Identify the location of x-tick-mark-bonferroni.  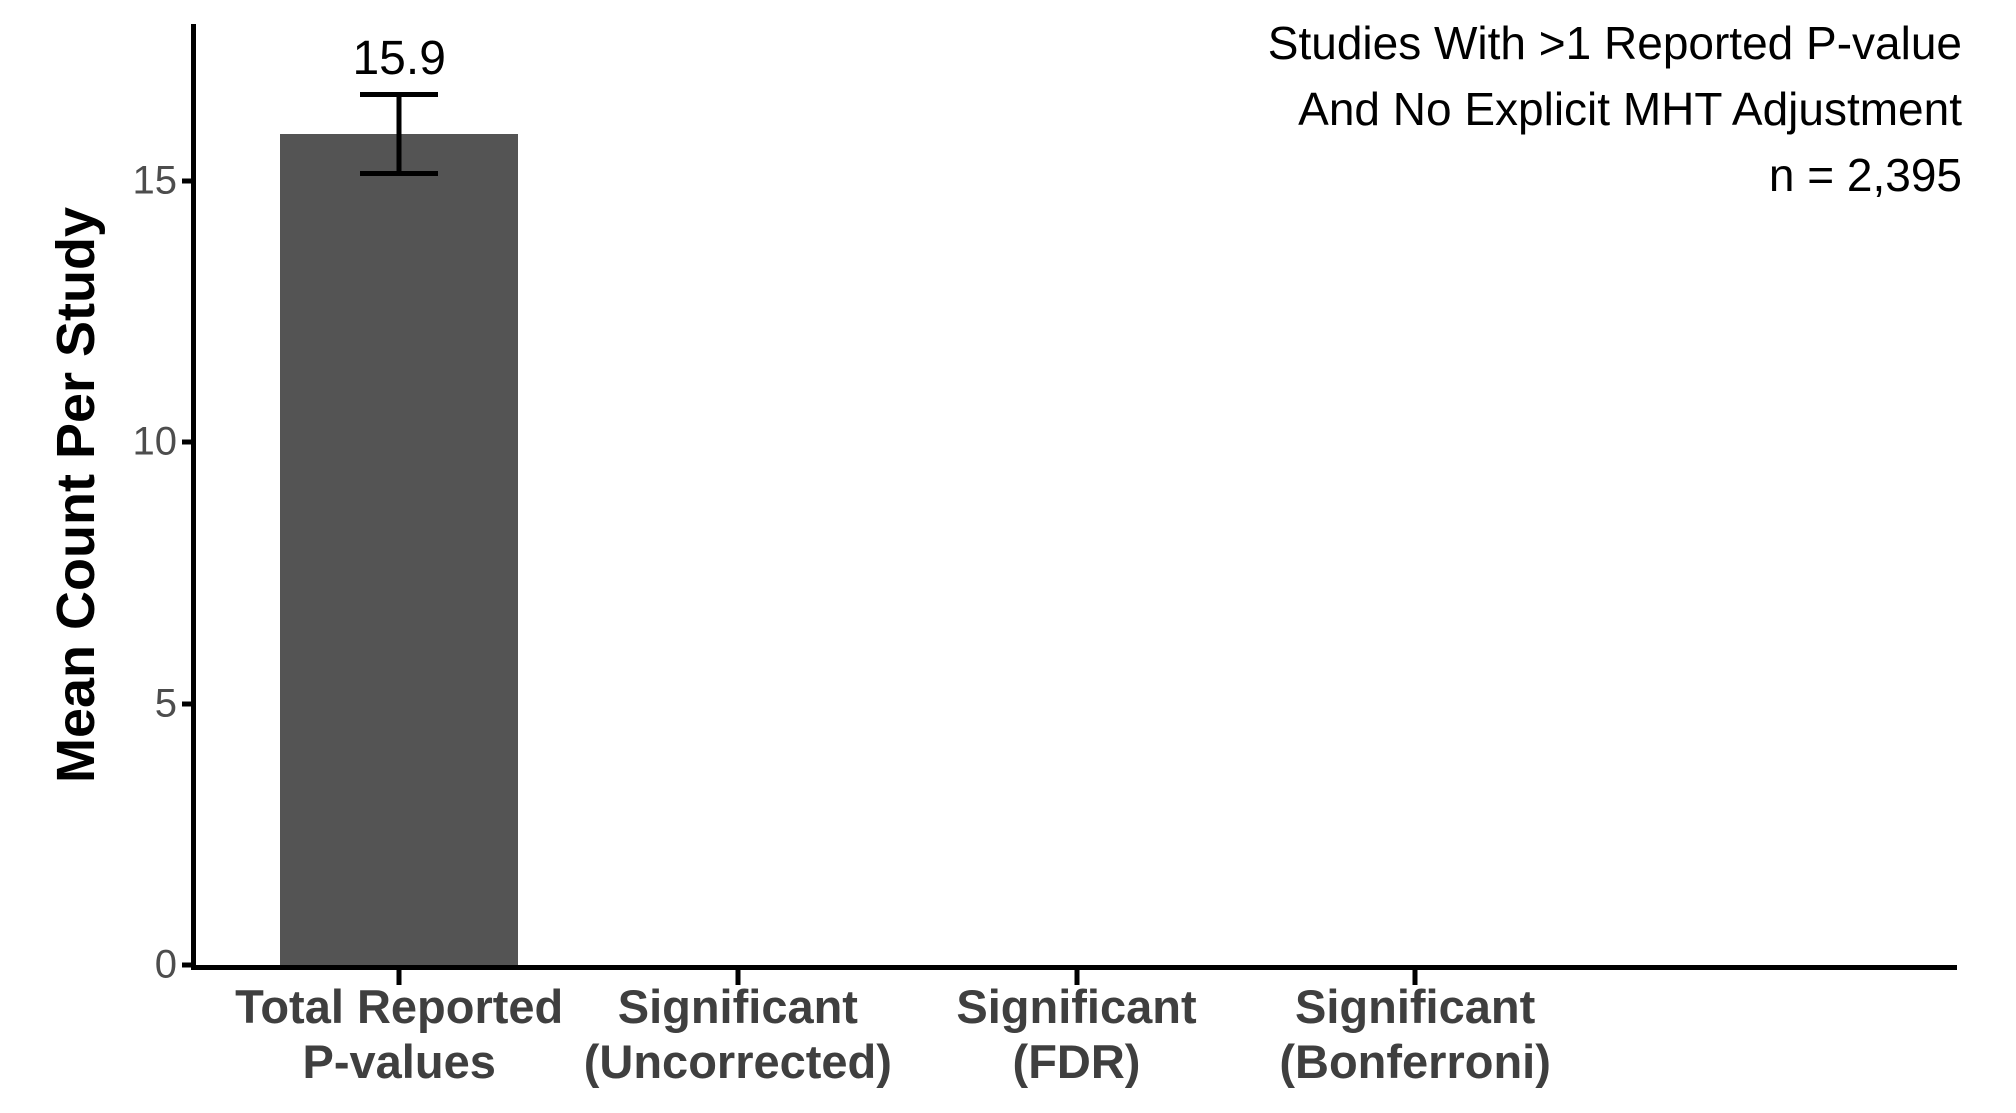
(1415, 977).